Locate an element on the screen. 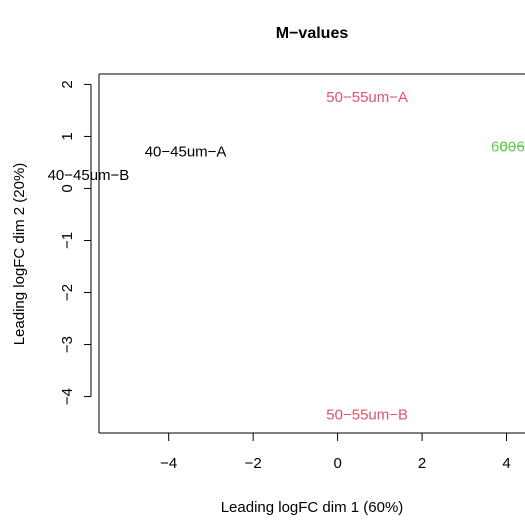 The height and width of the screenshot is (520, 525). x-tick-label: −4 is located at coordinates (168, 463).